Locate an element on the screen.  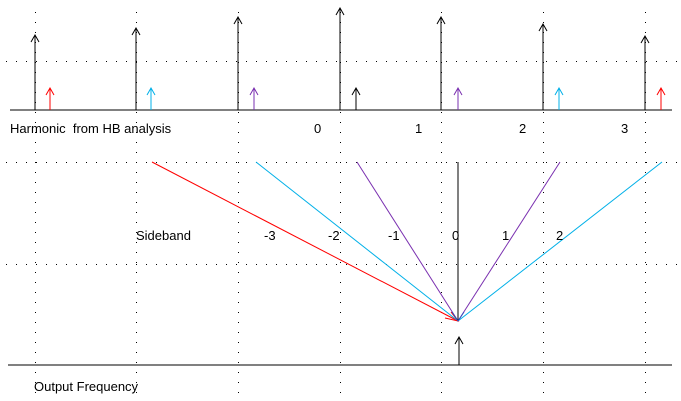
mix-line-purple-right is located at coordinates (509, 241).